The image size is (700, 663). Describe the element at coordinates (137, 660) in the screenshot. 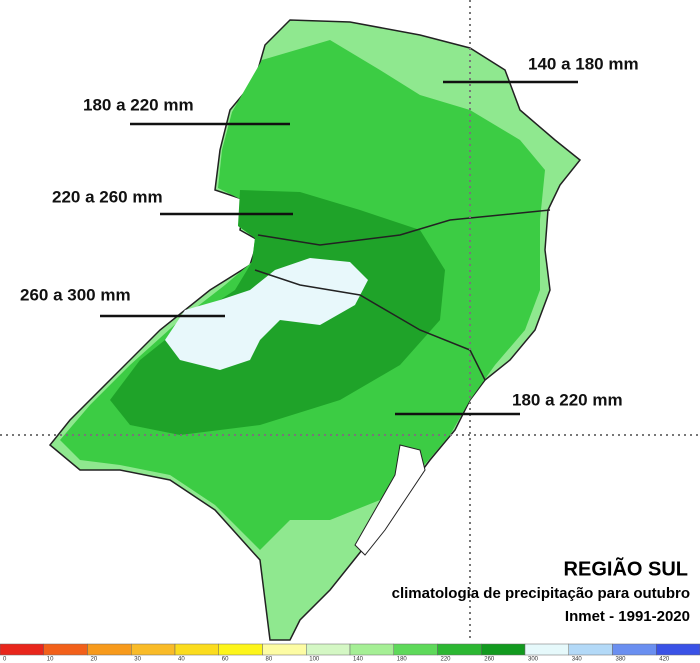

I see `legend-tick-label: 30` at that location.